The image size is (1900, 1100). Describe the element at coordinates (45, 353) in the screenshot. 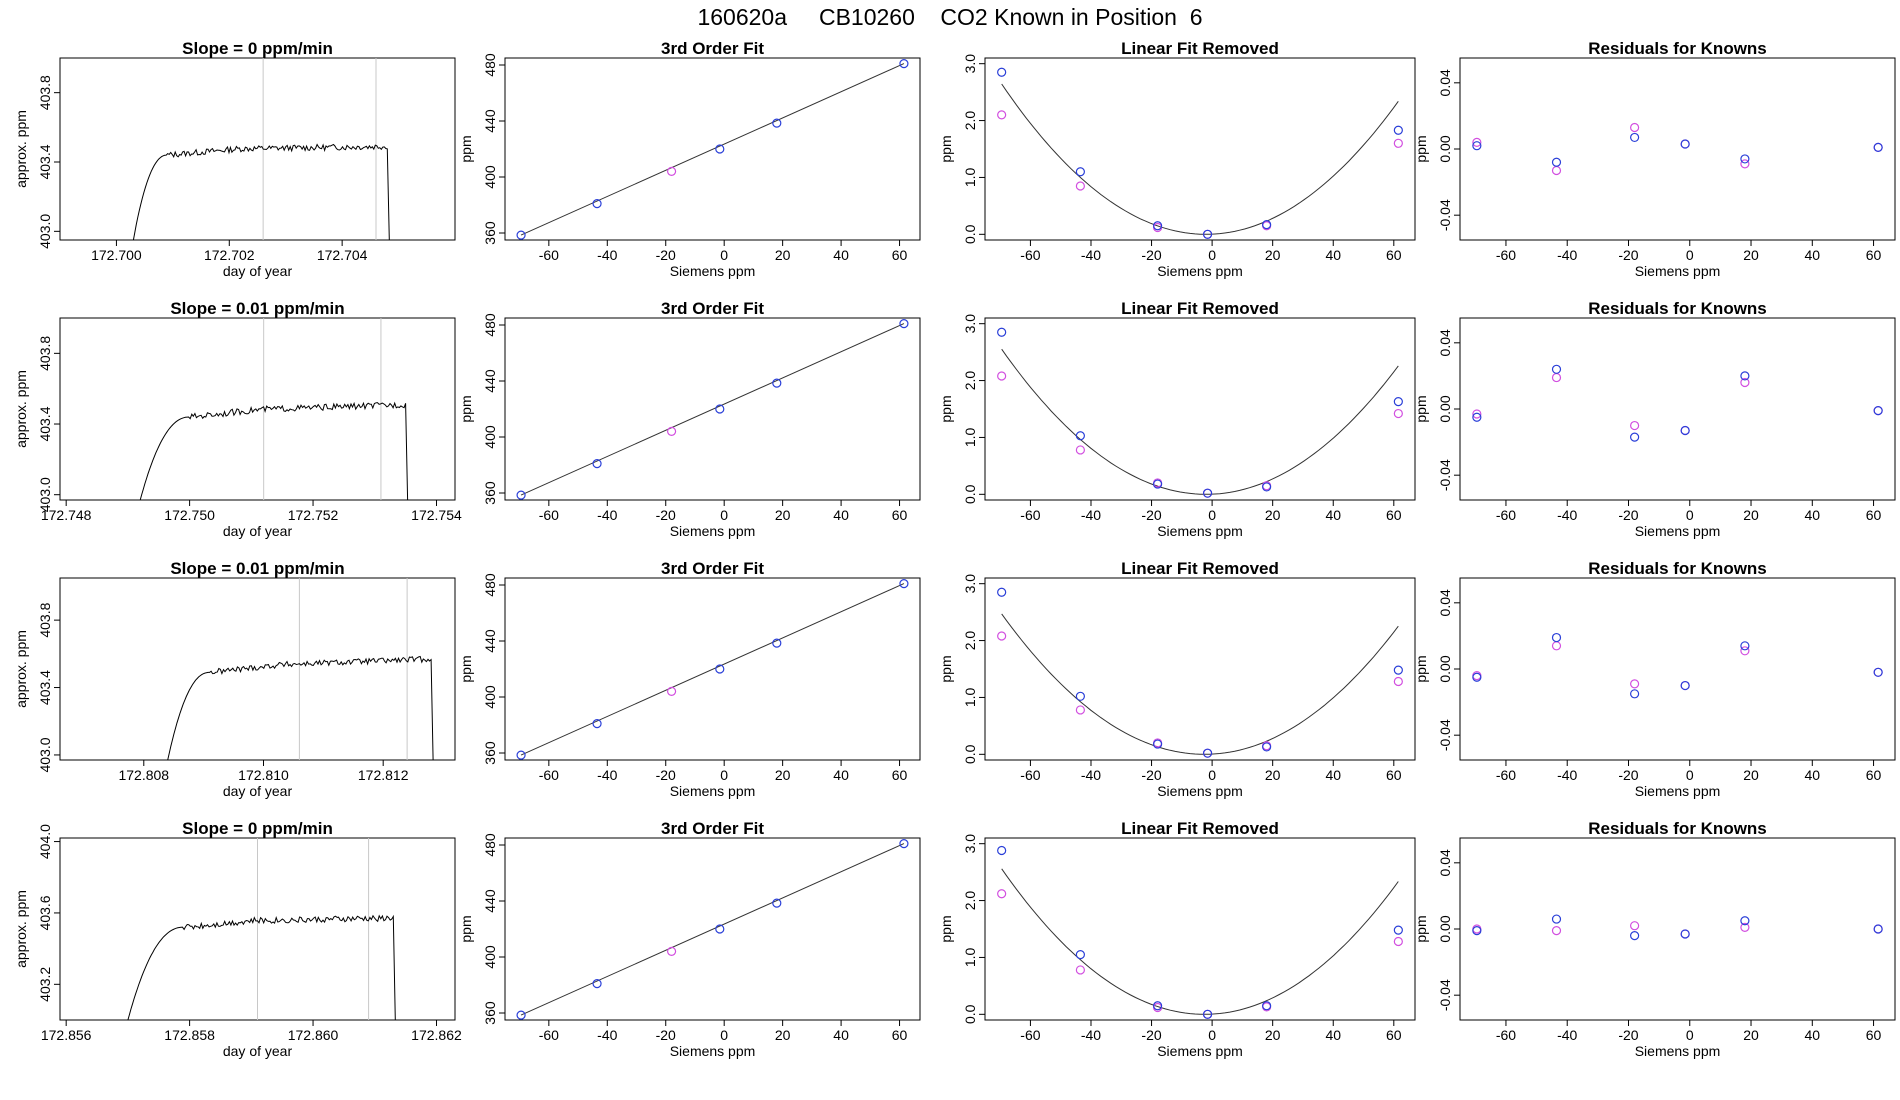

I see `y-tick-label: 403.8` at that location.